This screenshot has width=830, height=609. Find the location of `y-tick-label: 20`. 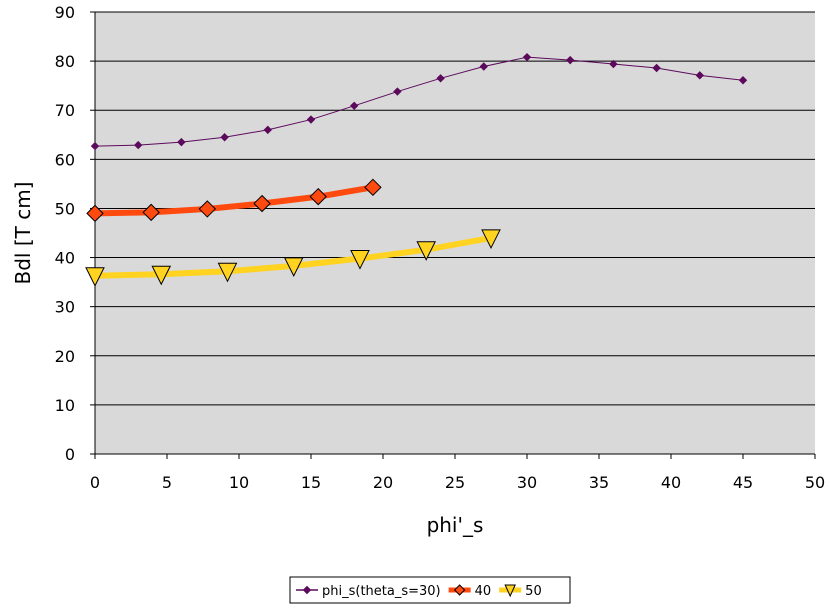

y-tick-label: 20 is located at coordinates (65, 356).